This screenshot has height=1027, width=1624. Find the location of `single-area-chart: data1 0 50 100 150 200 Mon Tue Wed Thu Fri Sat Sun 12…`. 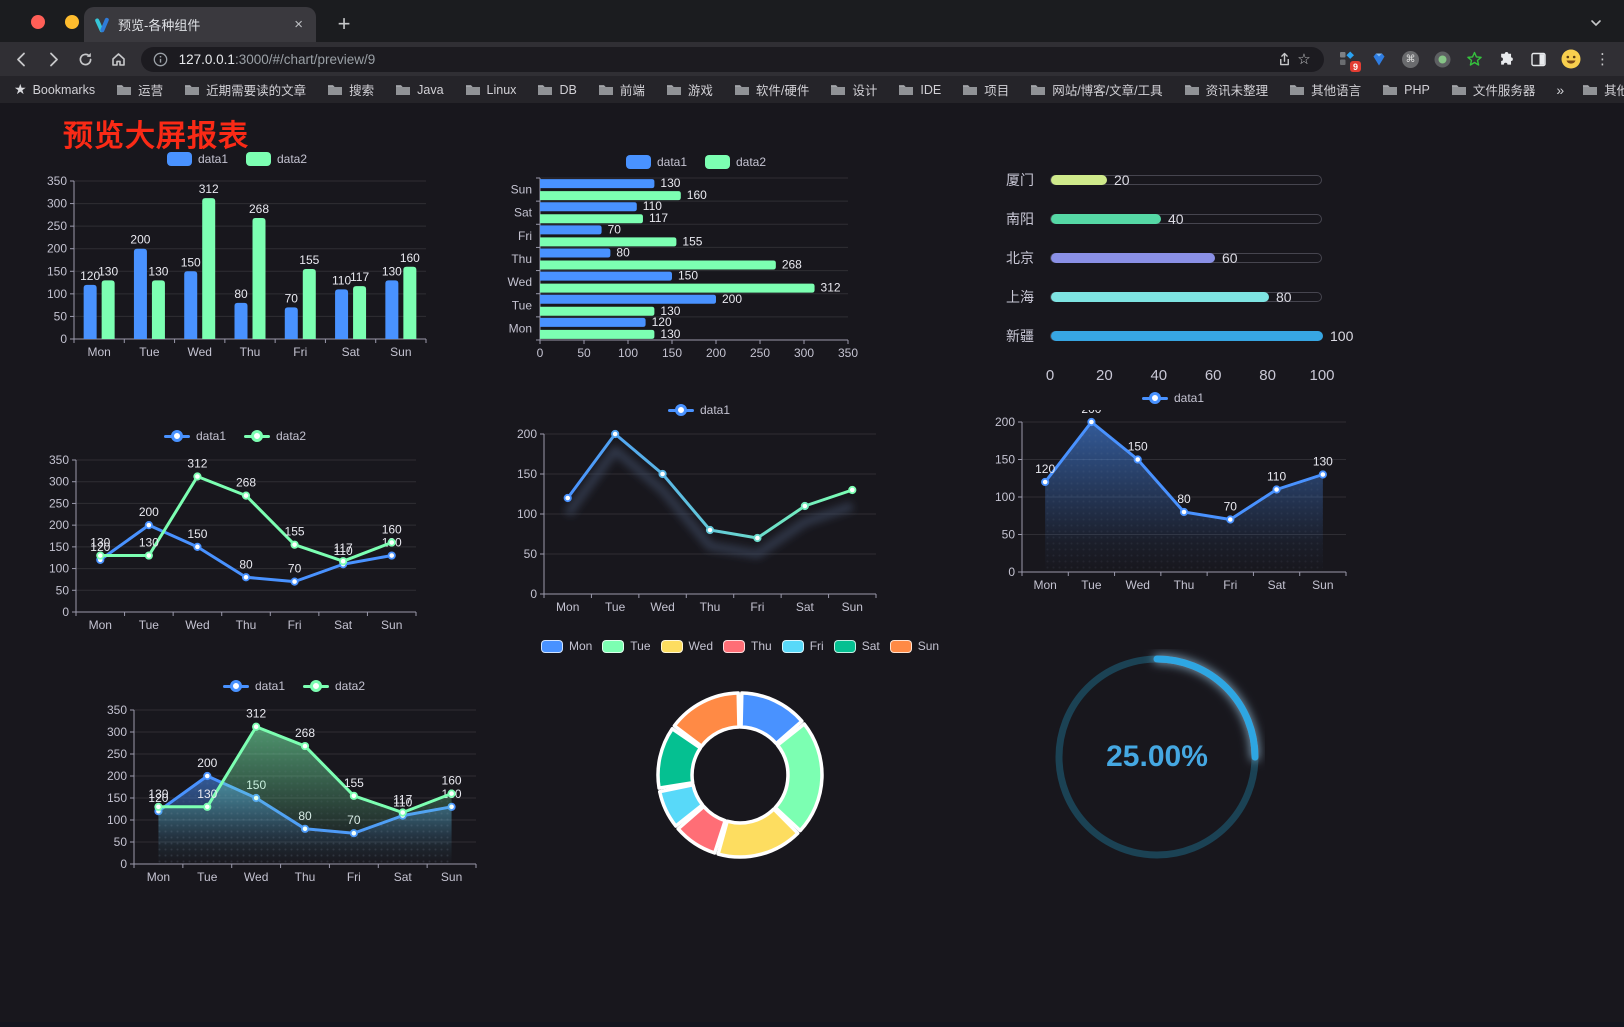

single-area-chart: data1 0 50 100 150 200 Mon Tue Wed Thu Fri Sat Sun 12… is located at coordinates (1173, 492).